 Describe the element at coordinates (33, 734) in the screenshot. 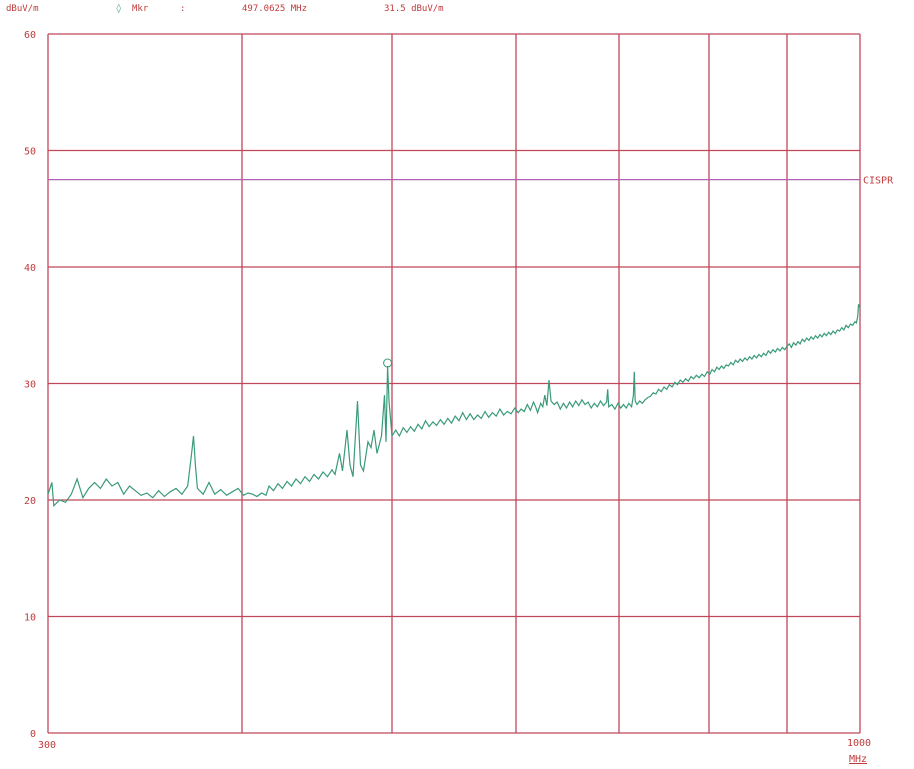

I see `y-tick-label: 0` at that location.